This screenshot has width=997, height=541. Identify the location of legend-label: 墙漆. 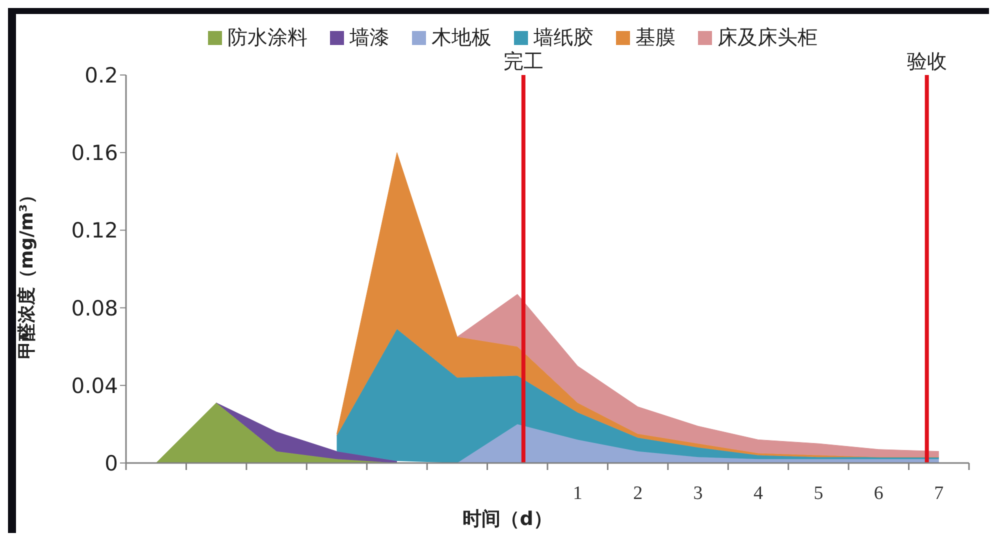
(370, 37).